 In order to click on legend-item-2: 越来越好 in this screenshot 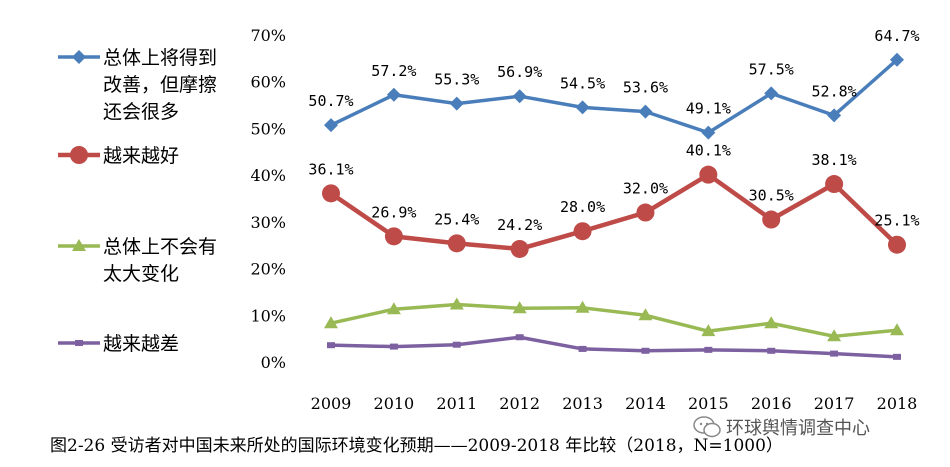, I will do `click(118, 156)`.